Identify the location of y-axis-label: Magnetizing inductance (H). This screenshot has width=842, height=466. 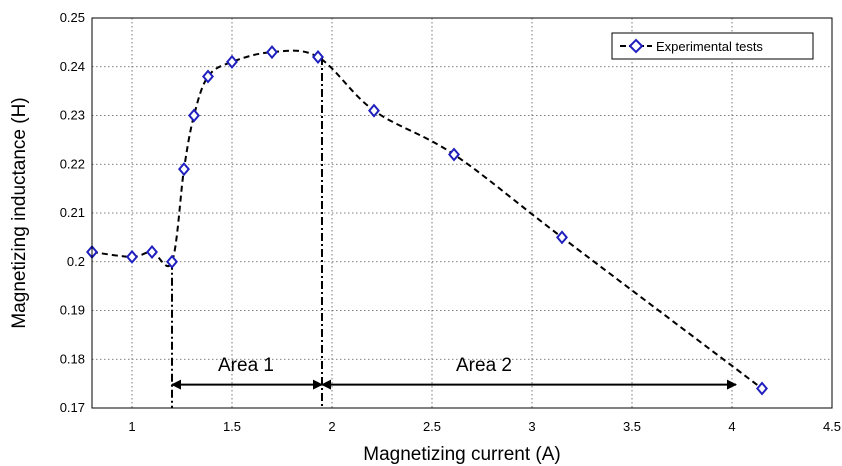
(19, 212).